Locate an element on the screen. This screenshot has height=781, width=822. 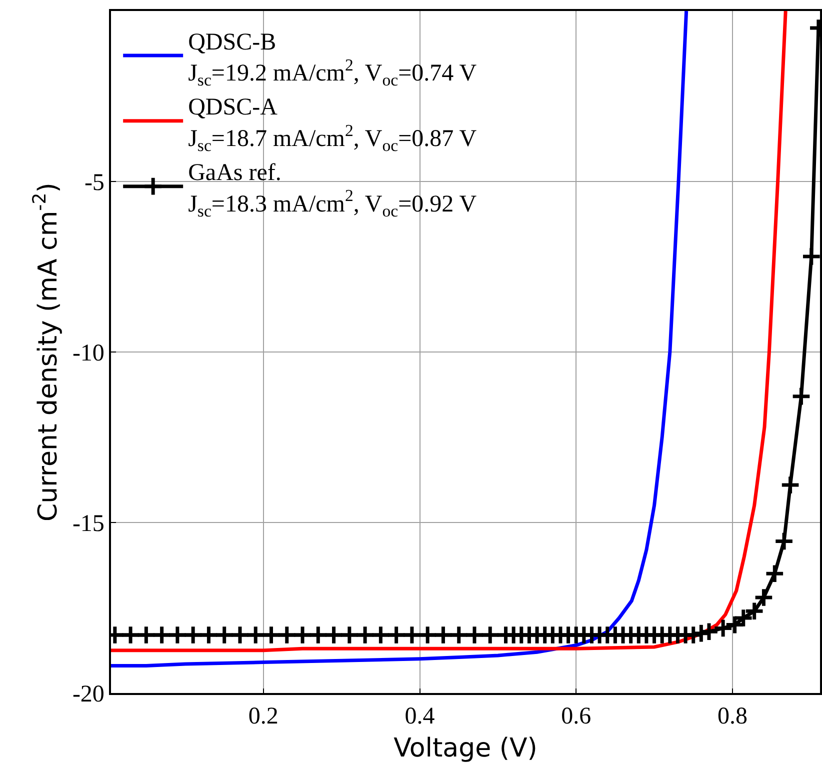
x-axis-title: Voltage (V) is located at coordinates (466, 749).